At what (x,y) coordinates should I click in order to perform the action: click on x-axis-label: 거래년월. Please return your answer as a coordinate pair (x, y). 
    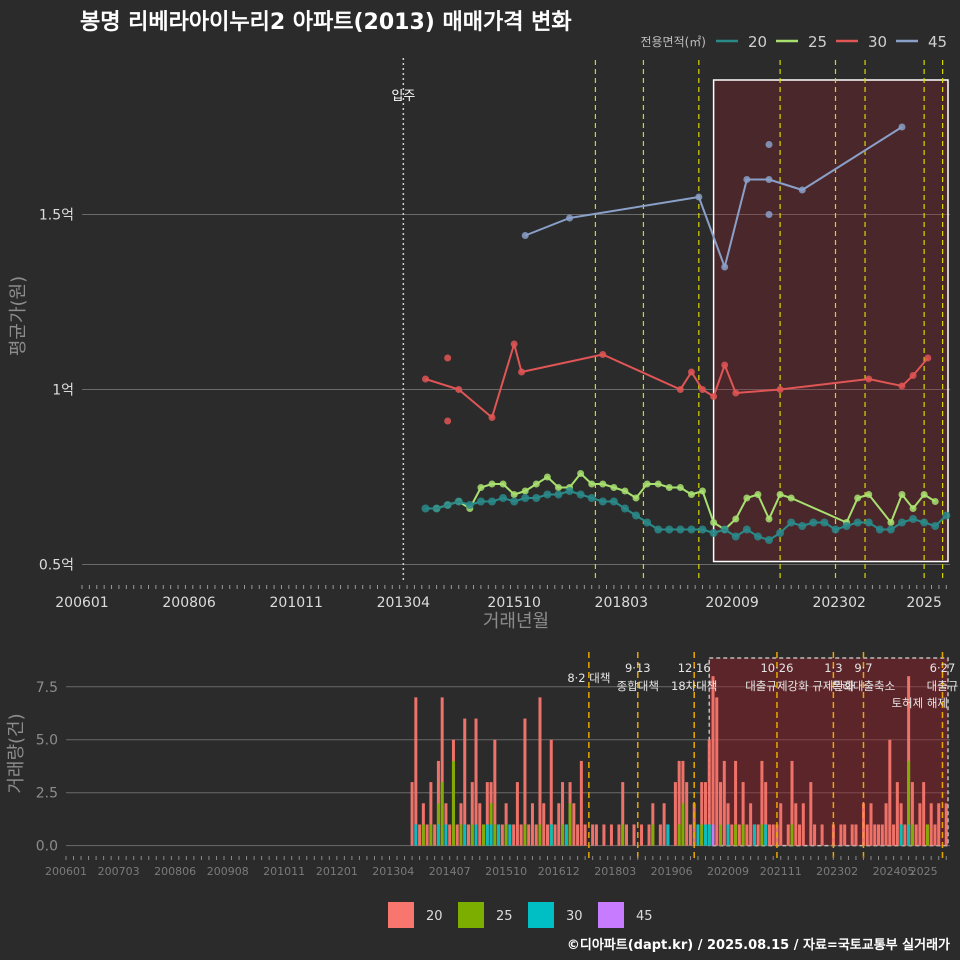
    Looking at the image, I should click on (516, 621).